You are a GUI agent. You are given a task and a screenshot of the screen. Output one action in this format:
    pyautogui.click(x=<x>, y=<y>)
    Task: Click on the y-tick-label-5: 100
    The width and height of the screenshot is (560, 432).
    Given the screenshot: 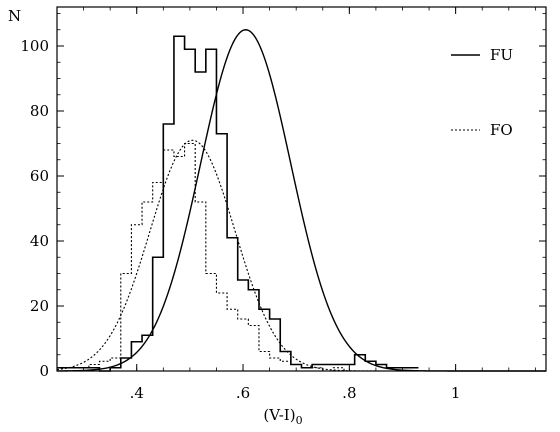 What is the action you would take?
    pyautogui.click(x=34, y=46)
    